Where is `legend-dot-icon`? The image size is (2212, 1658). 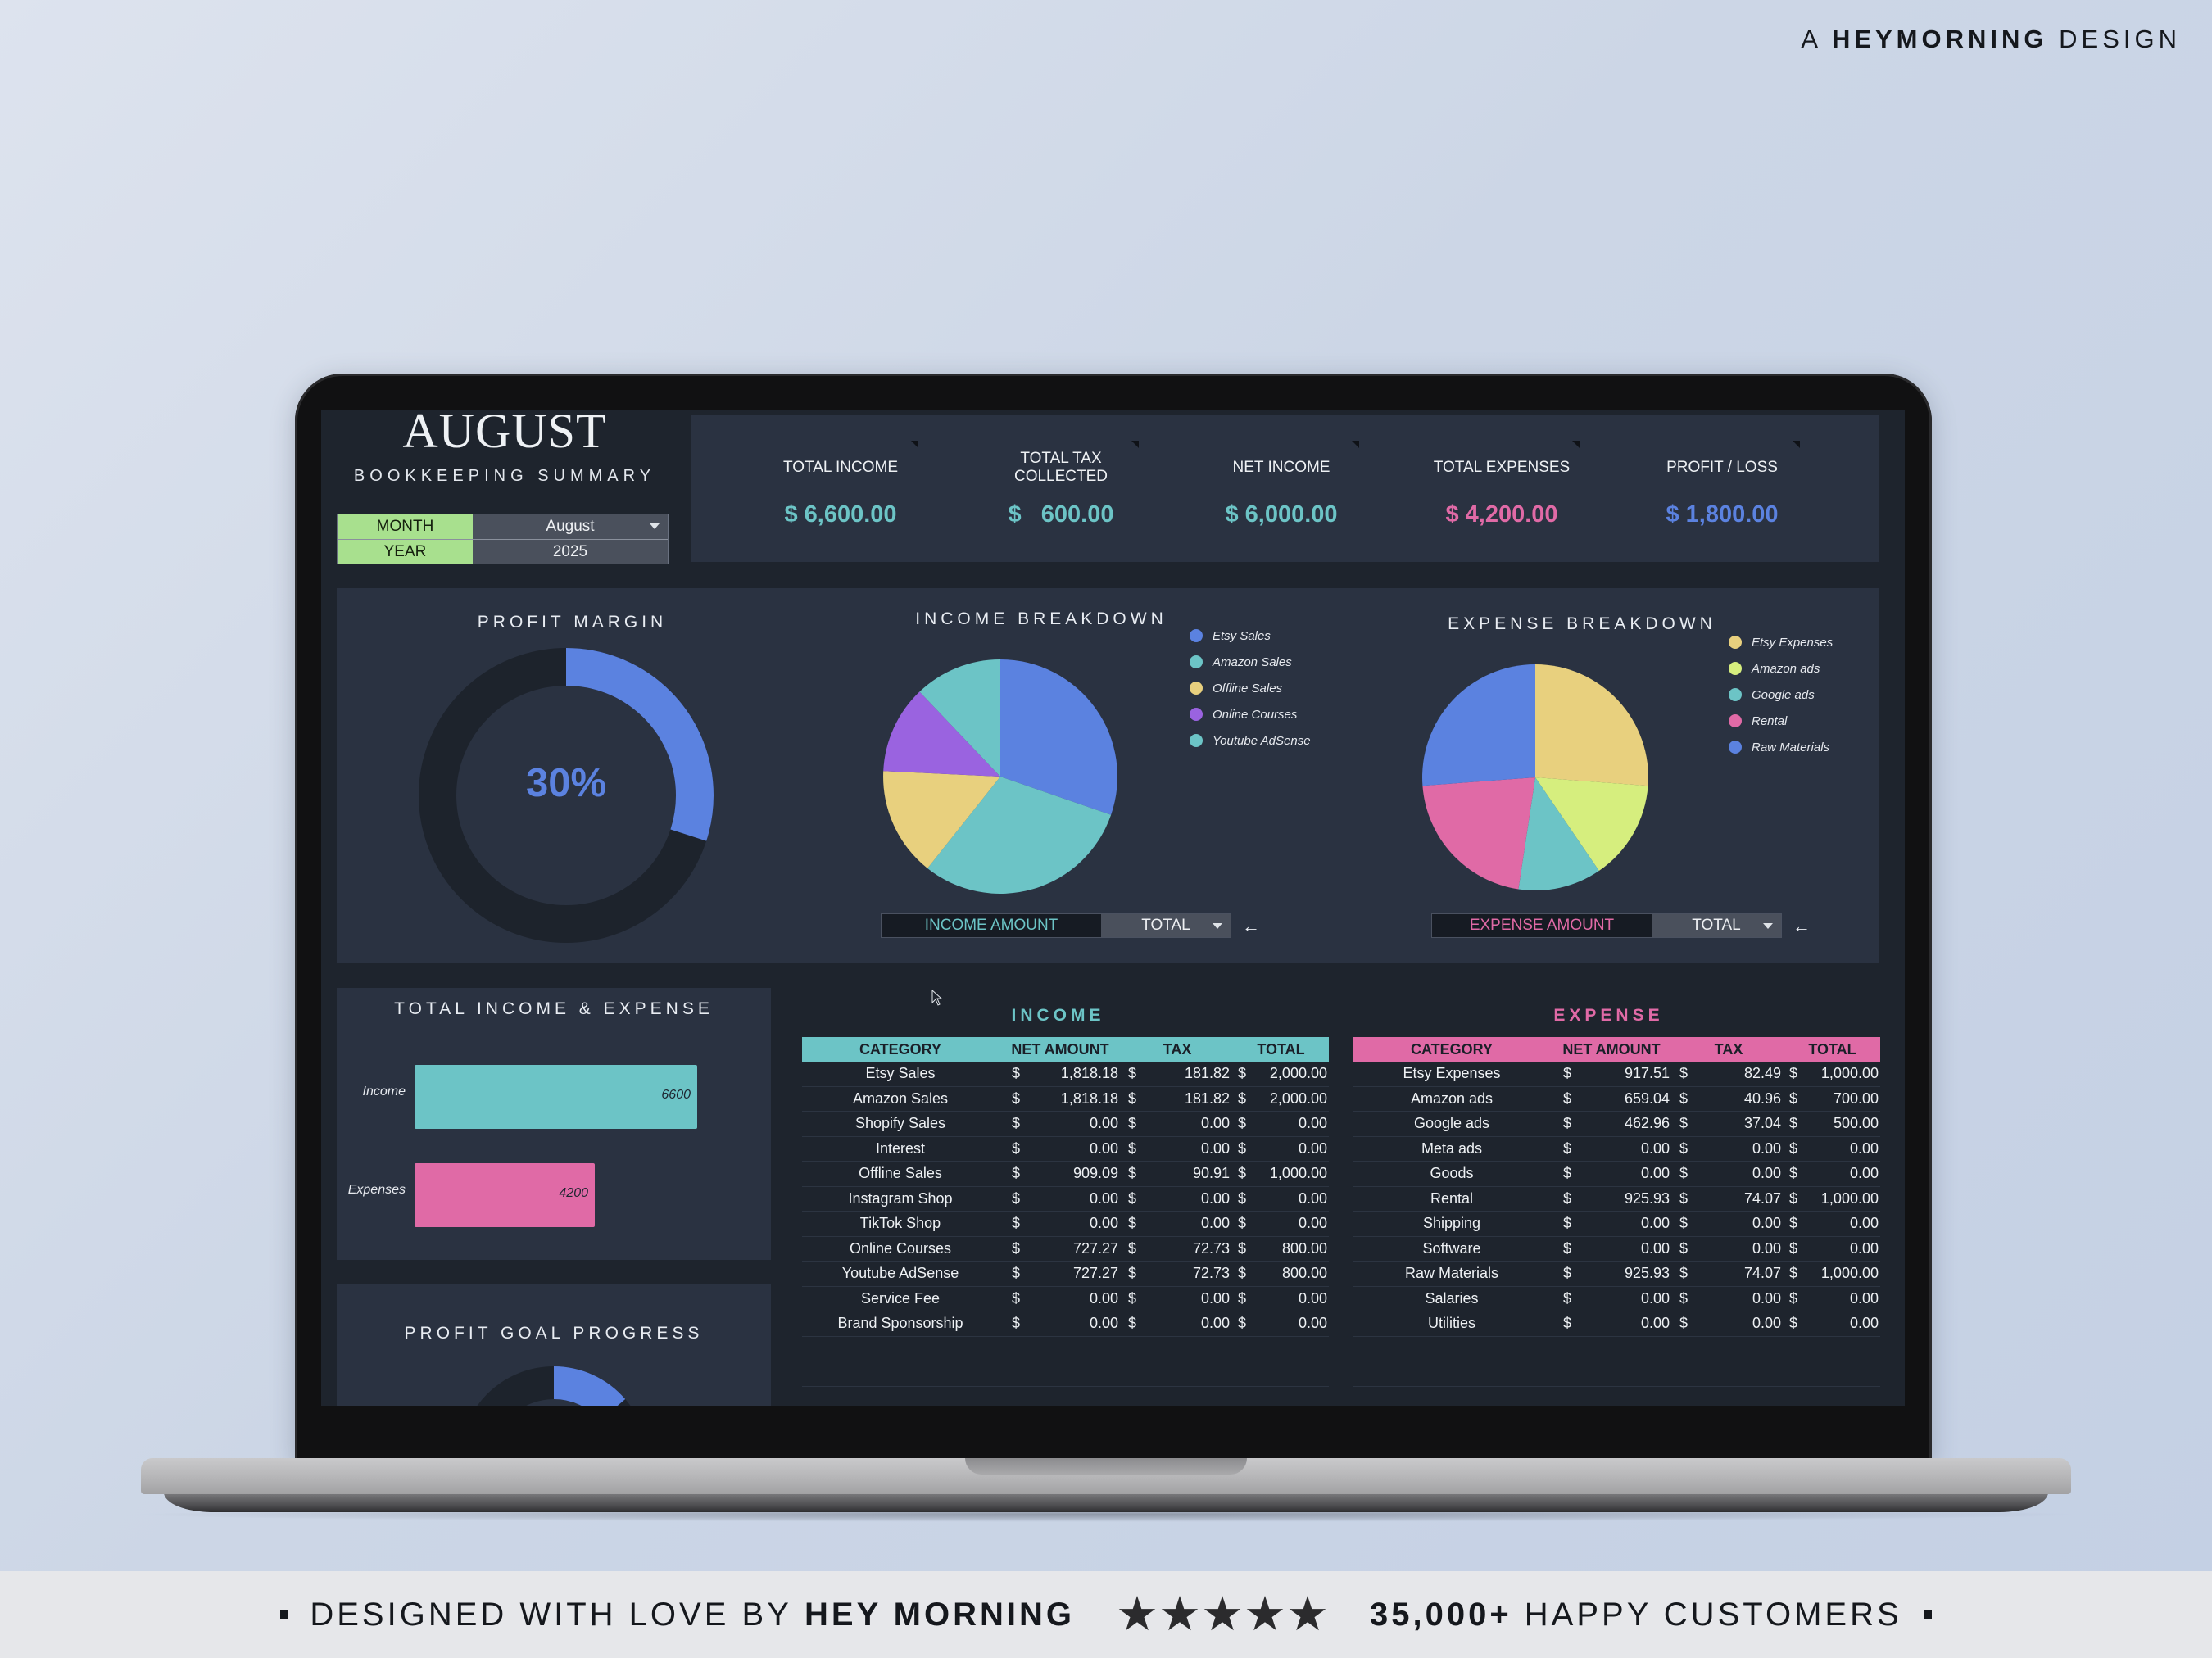
legend-dot-icon is located at coordinates (1196, 740).